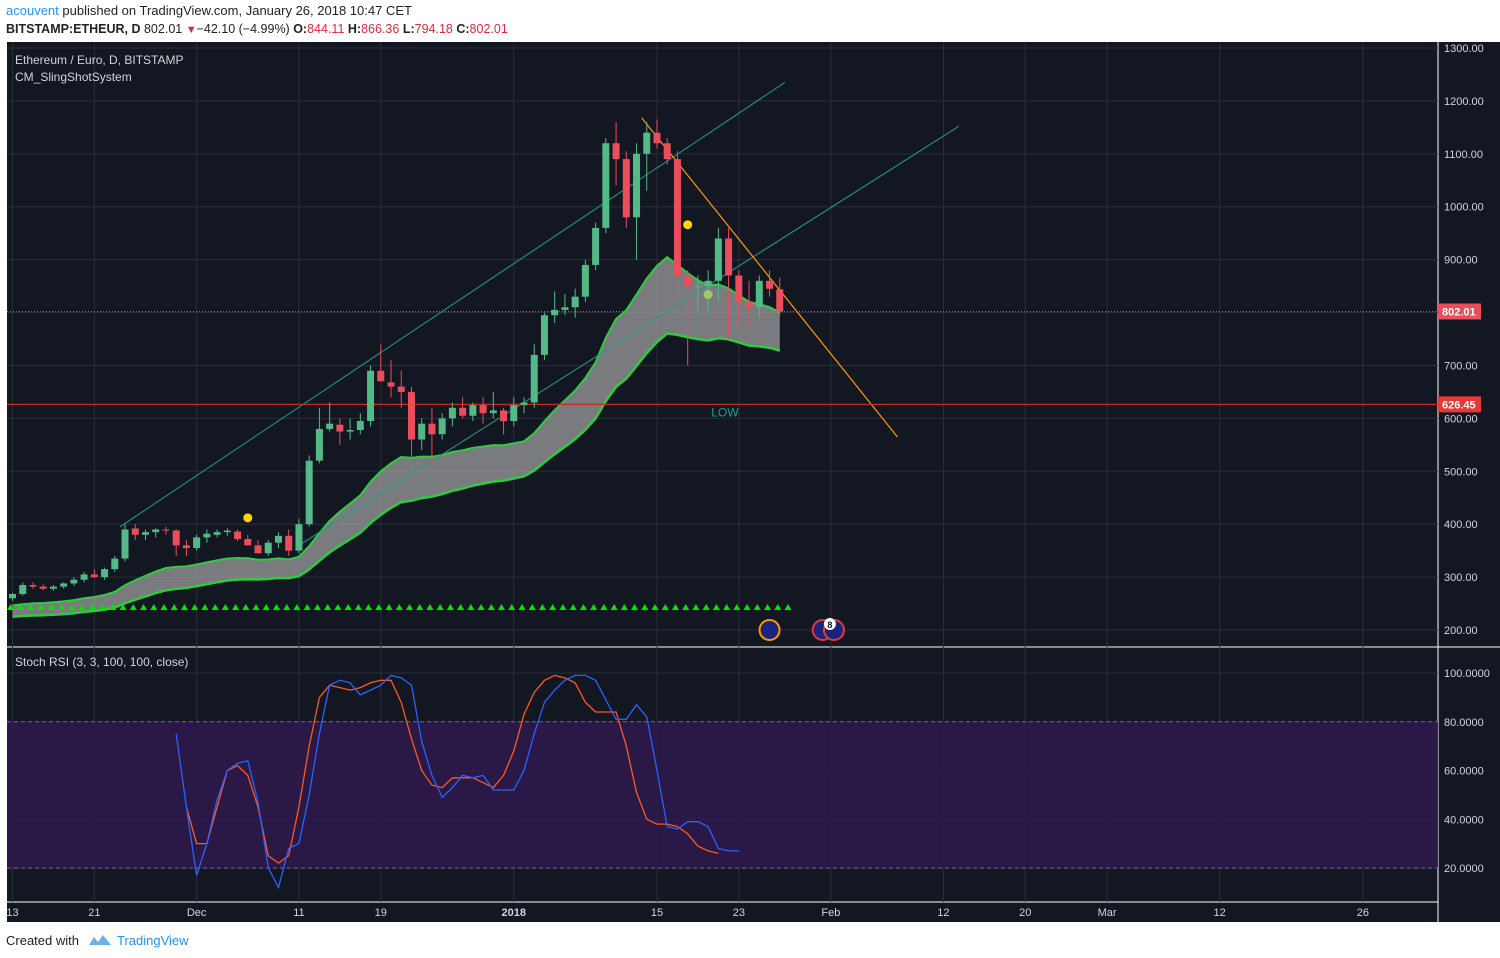 The width and height of the screenshot is (1500, 958). Describe the element at coordinates (73, 77) in the screenshot. I see `indicator-label: CM_SlingShotSystem` at that location.